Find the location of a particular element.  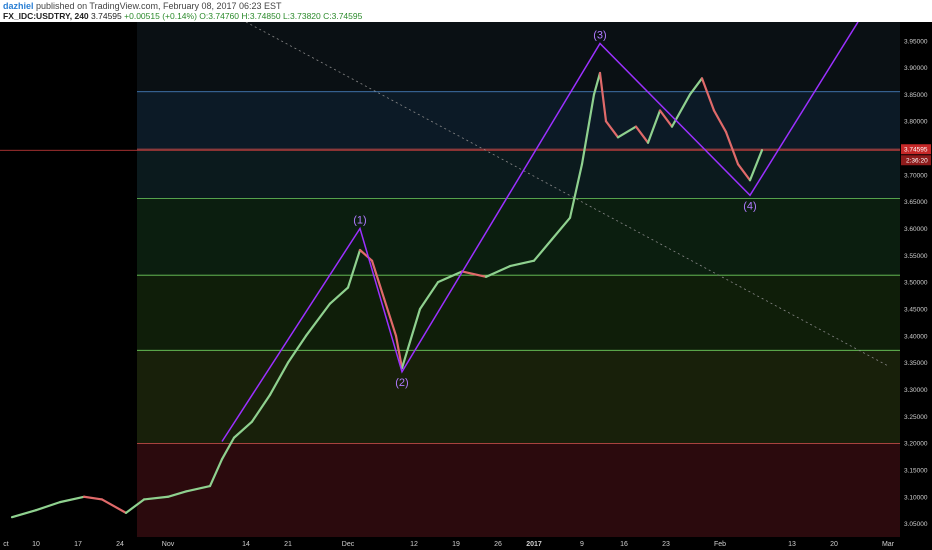

x-tick-label: Feb is located at coordinates (720, 544).